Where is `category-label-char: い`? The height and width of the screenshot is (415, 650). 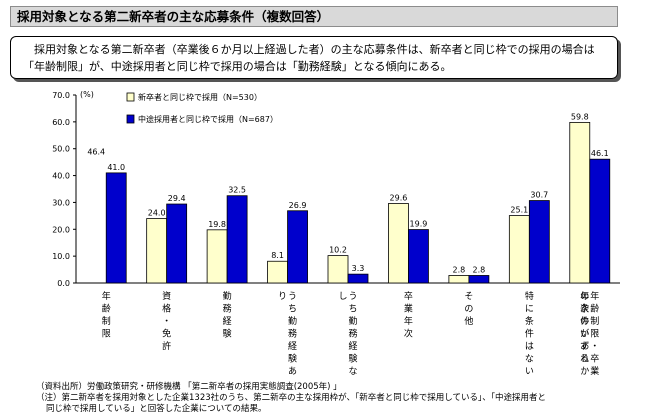 category-label-char: い is located at coordinates (584, 335).